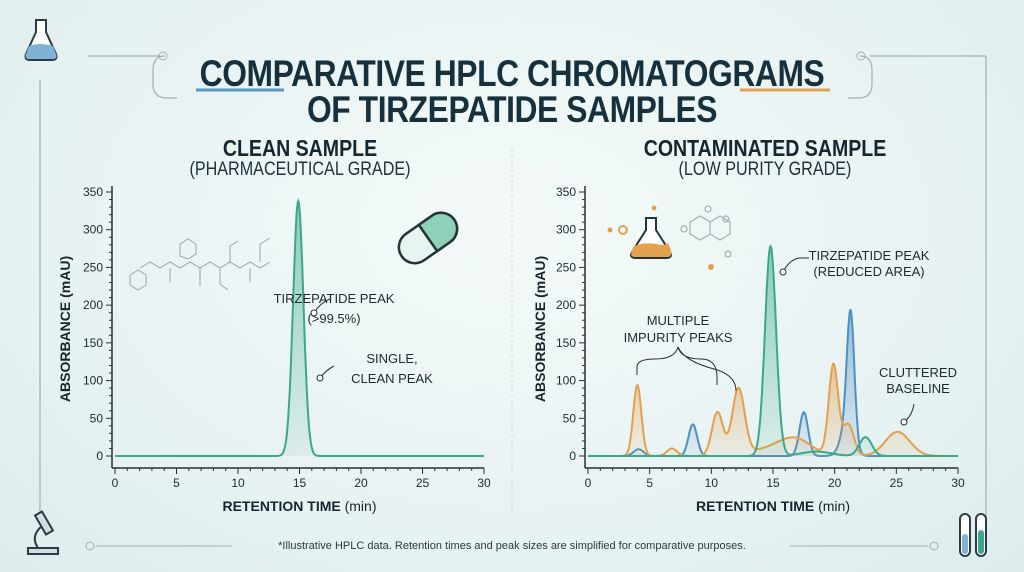  What do you see at coordinates (706, 231) in the screenshot?
I see `impurity-molecule-icon` at bounding box center [706, 231].